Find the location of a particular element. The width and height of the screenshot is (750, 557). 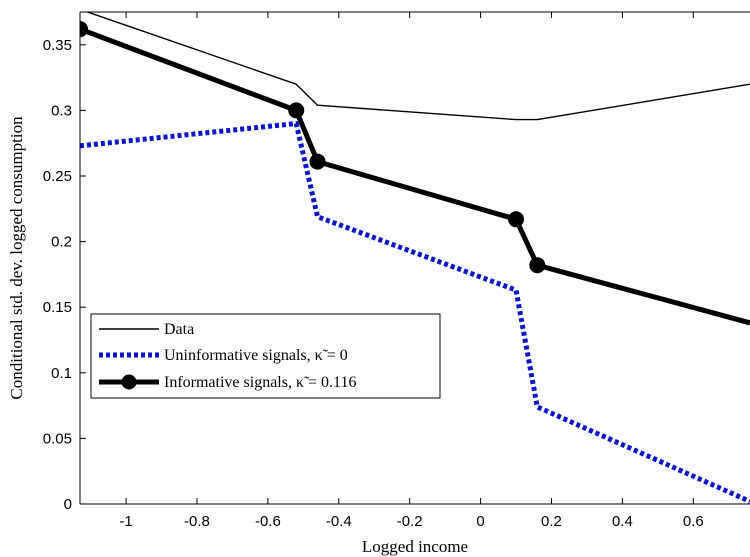

x-tick-label: 0.2 is located at coordinates (551, 521).